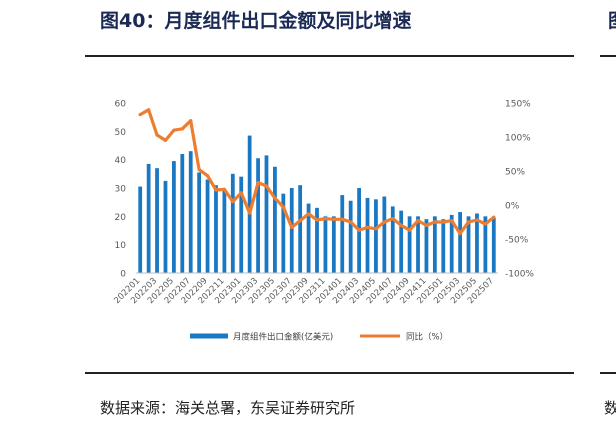 The image size is (616, 429). What do you see at coordinates (512, 207) in the screenshot?
I see `y-right-tick-label: 0%` at bounding box center [512, 207].